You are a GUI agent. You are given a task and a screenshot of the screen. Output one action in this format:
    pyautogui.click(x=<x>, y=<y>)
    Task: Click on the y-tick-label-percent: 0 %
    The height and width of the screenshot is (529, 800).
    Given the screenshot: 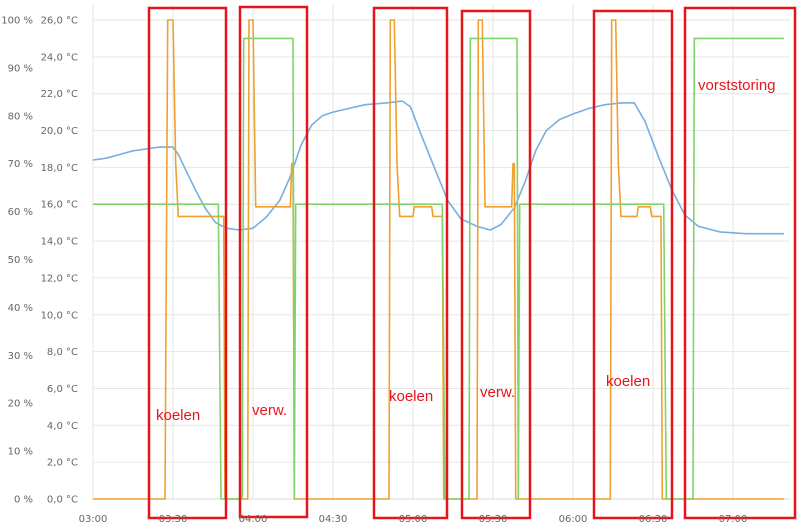 What is the action you would take?
    pyautogui.click(x=23, y=500)
    